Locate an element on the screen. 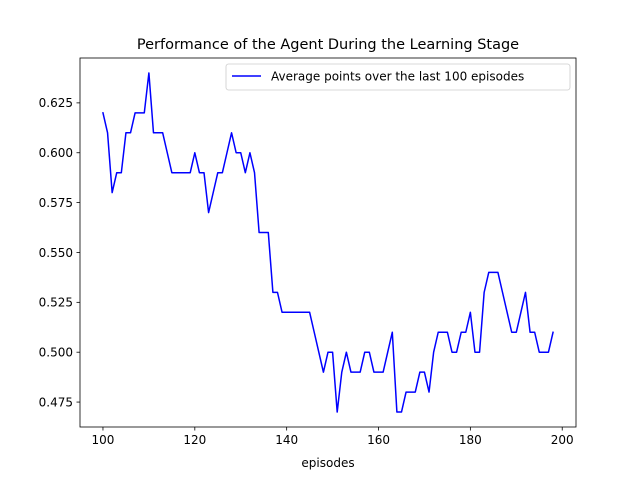  x-tick-label: 160 is located at coordinates (378, 440).